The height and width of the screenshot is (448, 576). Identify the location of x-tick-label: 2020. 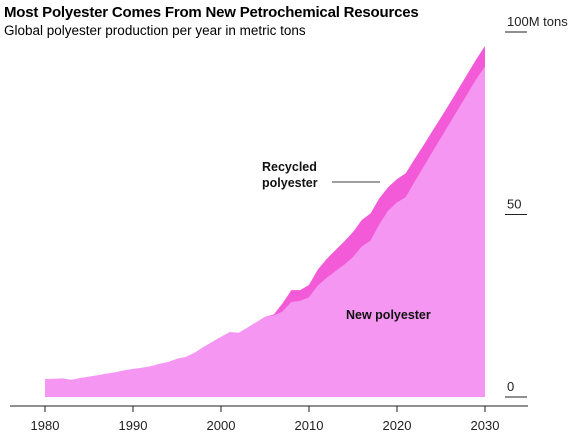
(397, 425).